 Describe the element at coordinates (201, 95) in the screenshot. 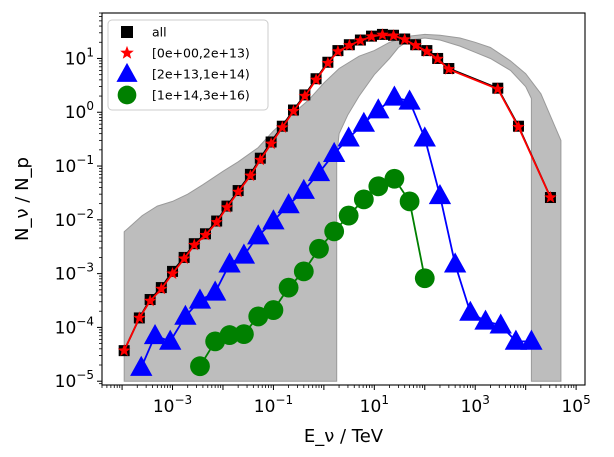

I see `legend-label: [1e+14,3e+16)` at that location.